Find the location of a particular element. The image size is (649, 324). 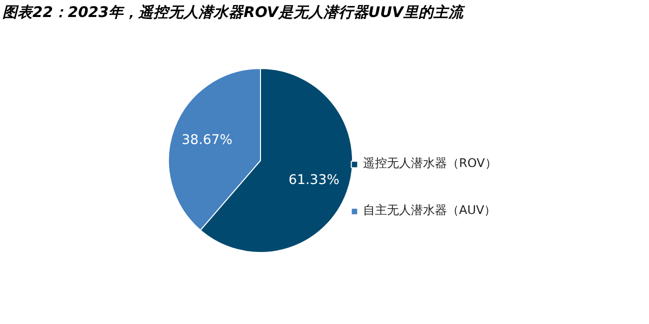

legend-label: 遥控无人潜水器（ROV） is located at coordinates (430, 163).